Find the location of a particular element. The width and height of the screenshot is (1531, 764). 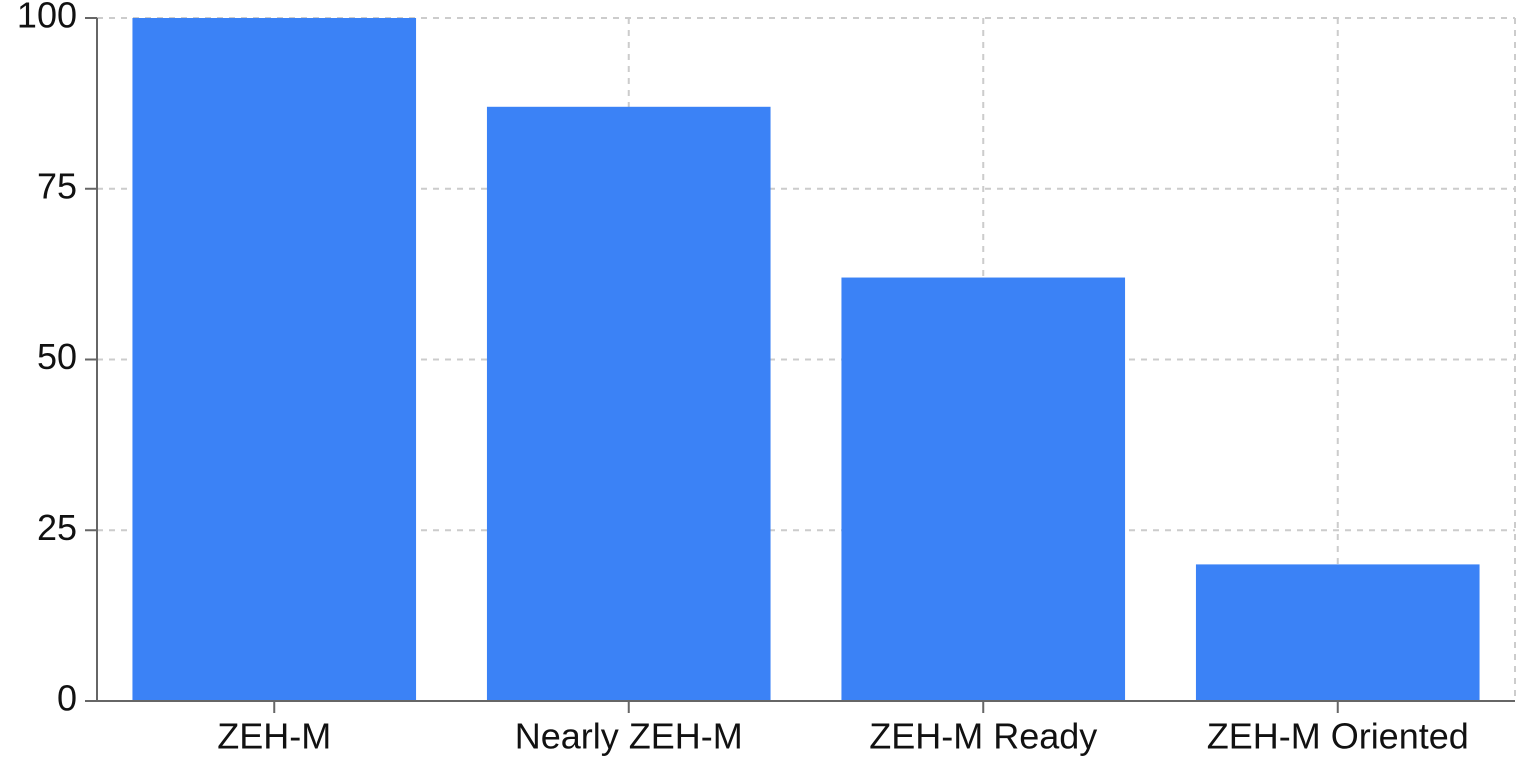

x-tick-label: ZEH-M Oriented is located at coordinates (1338, 736).